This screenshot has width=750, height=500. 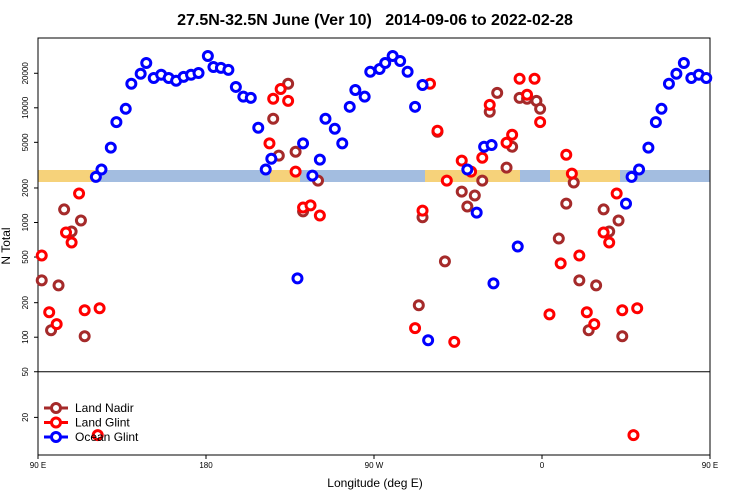 I want to click on y-tick-label: 100, so click(x=25, y=337).